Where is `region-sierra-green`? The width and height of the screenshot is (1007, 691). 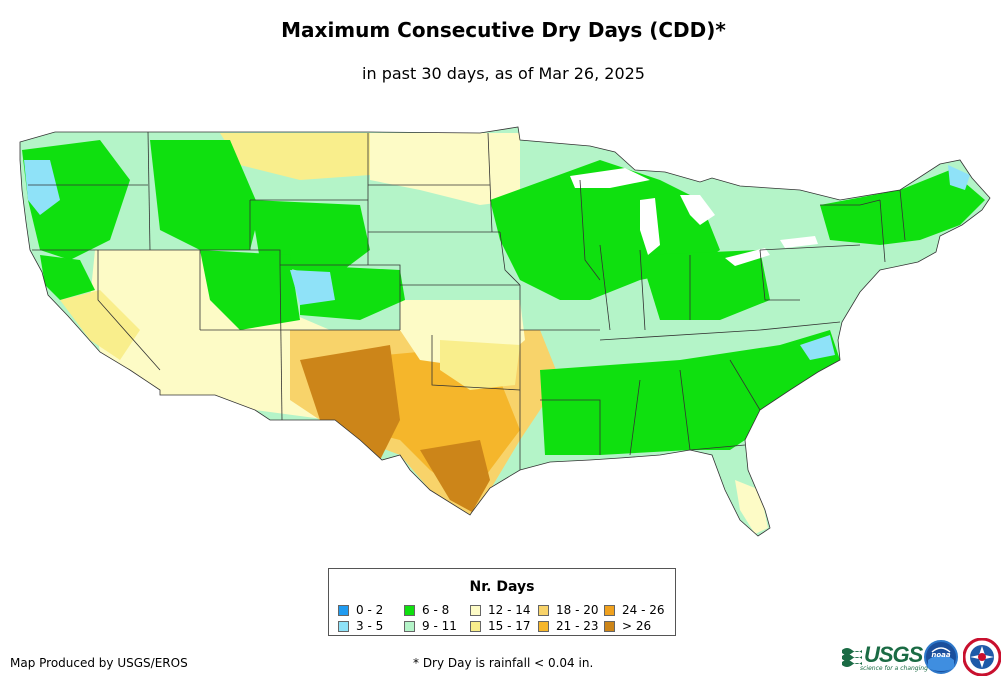 region-sierra-green is located at coordinates (67, 277).